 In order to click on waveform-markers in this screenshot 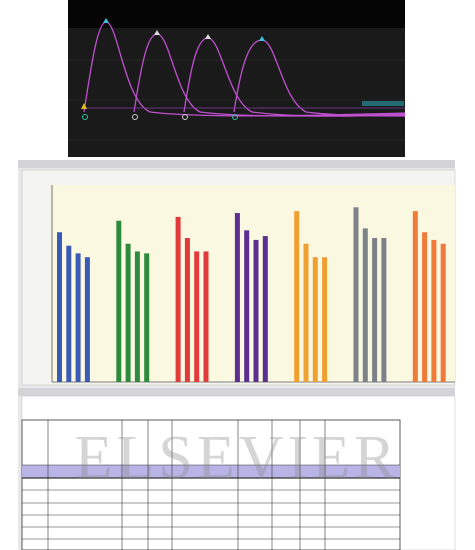, I will do `click(242, 69)`.